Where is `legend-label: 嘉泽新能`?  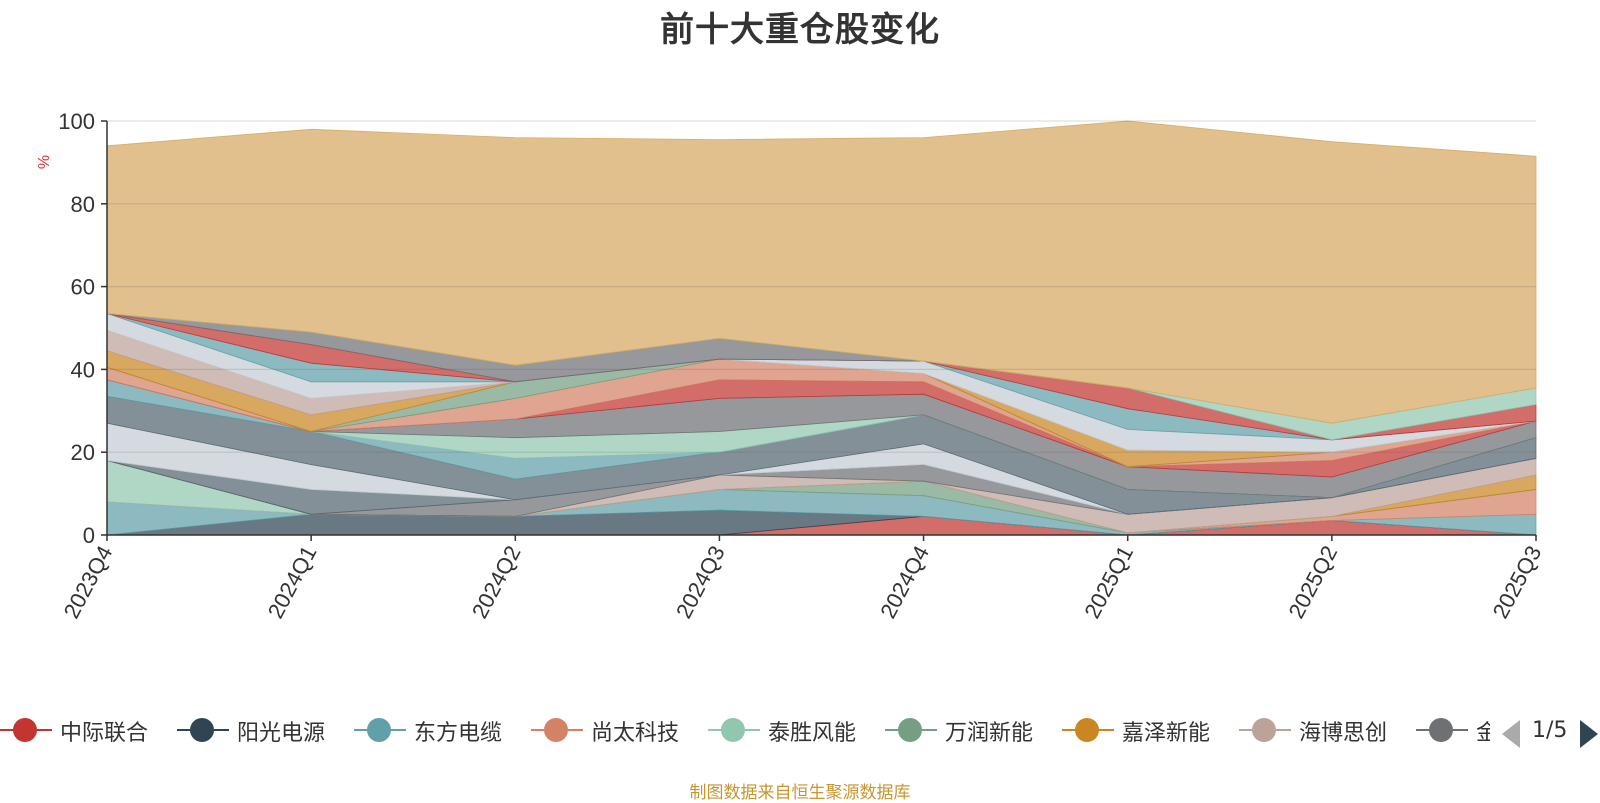
legend-label: 嘉泽新能 is located at coordinates (1166, 733).